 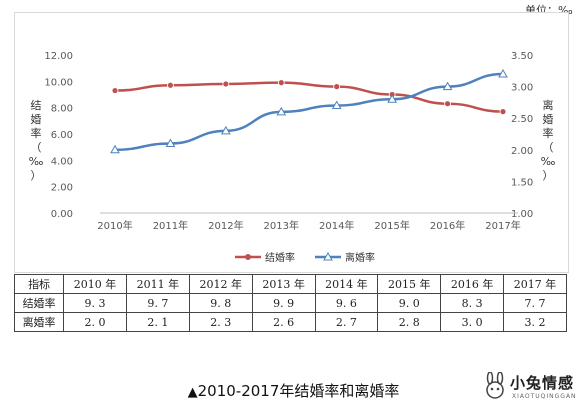 I want to click on table-cell: 2. 0, so click(x=95, y=322).